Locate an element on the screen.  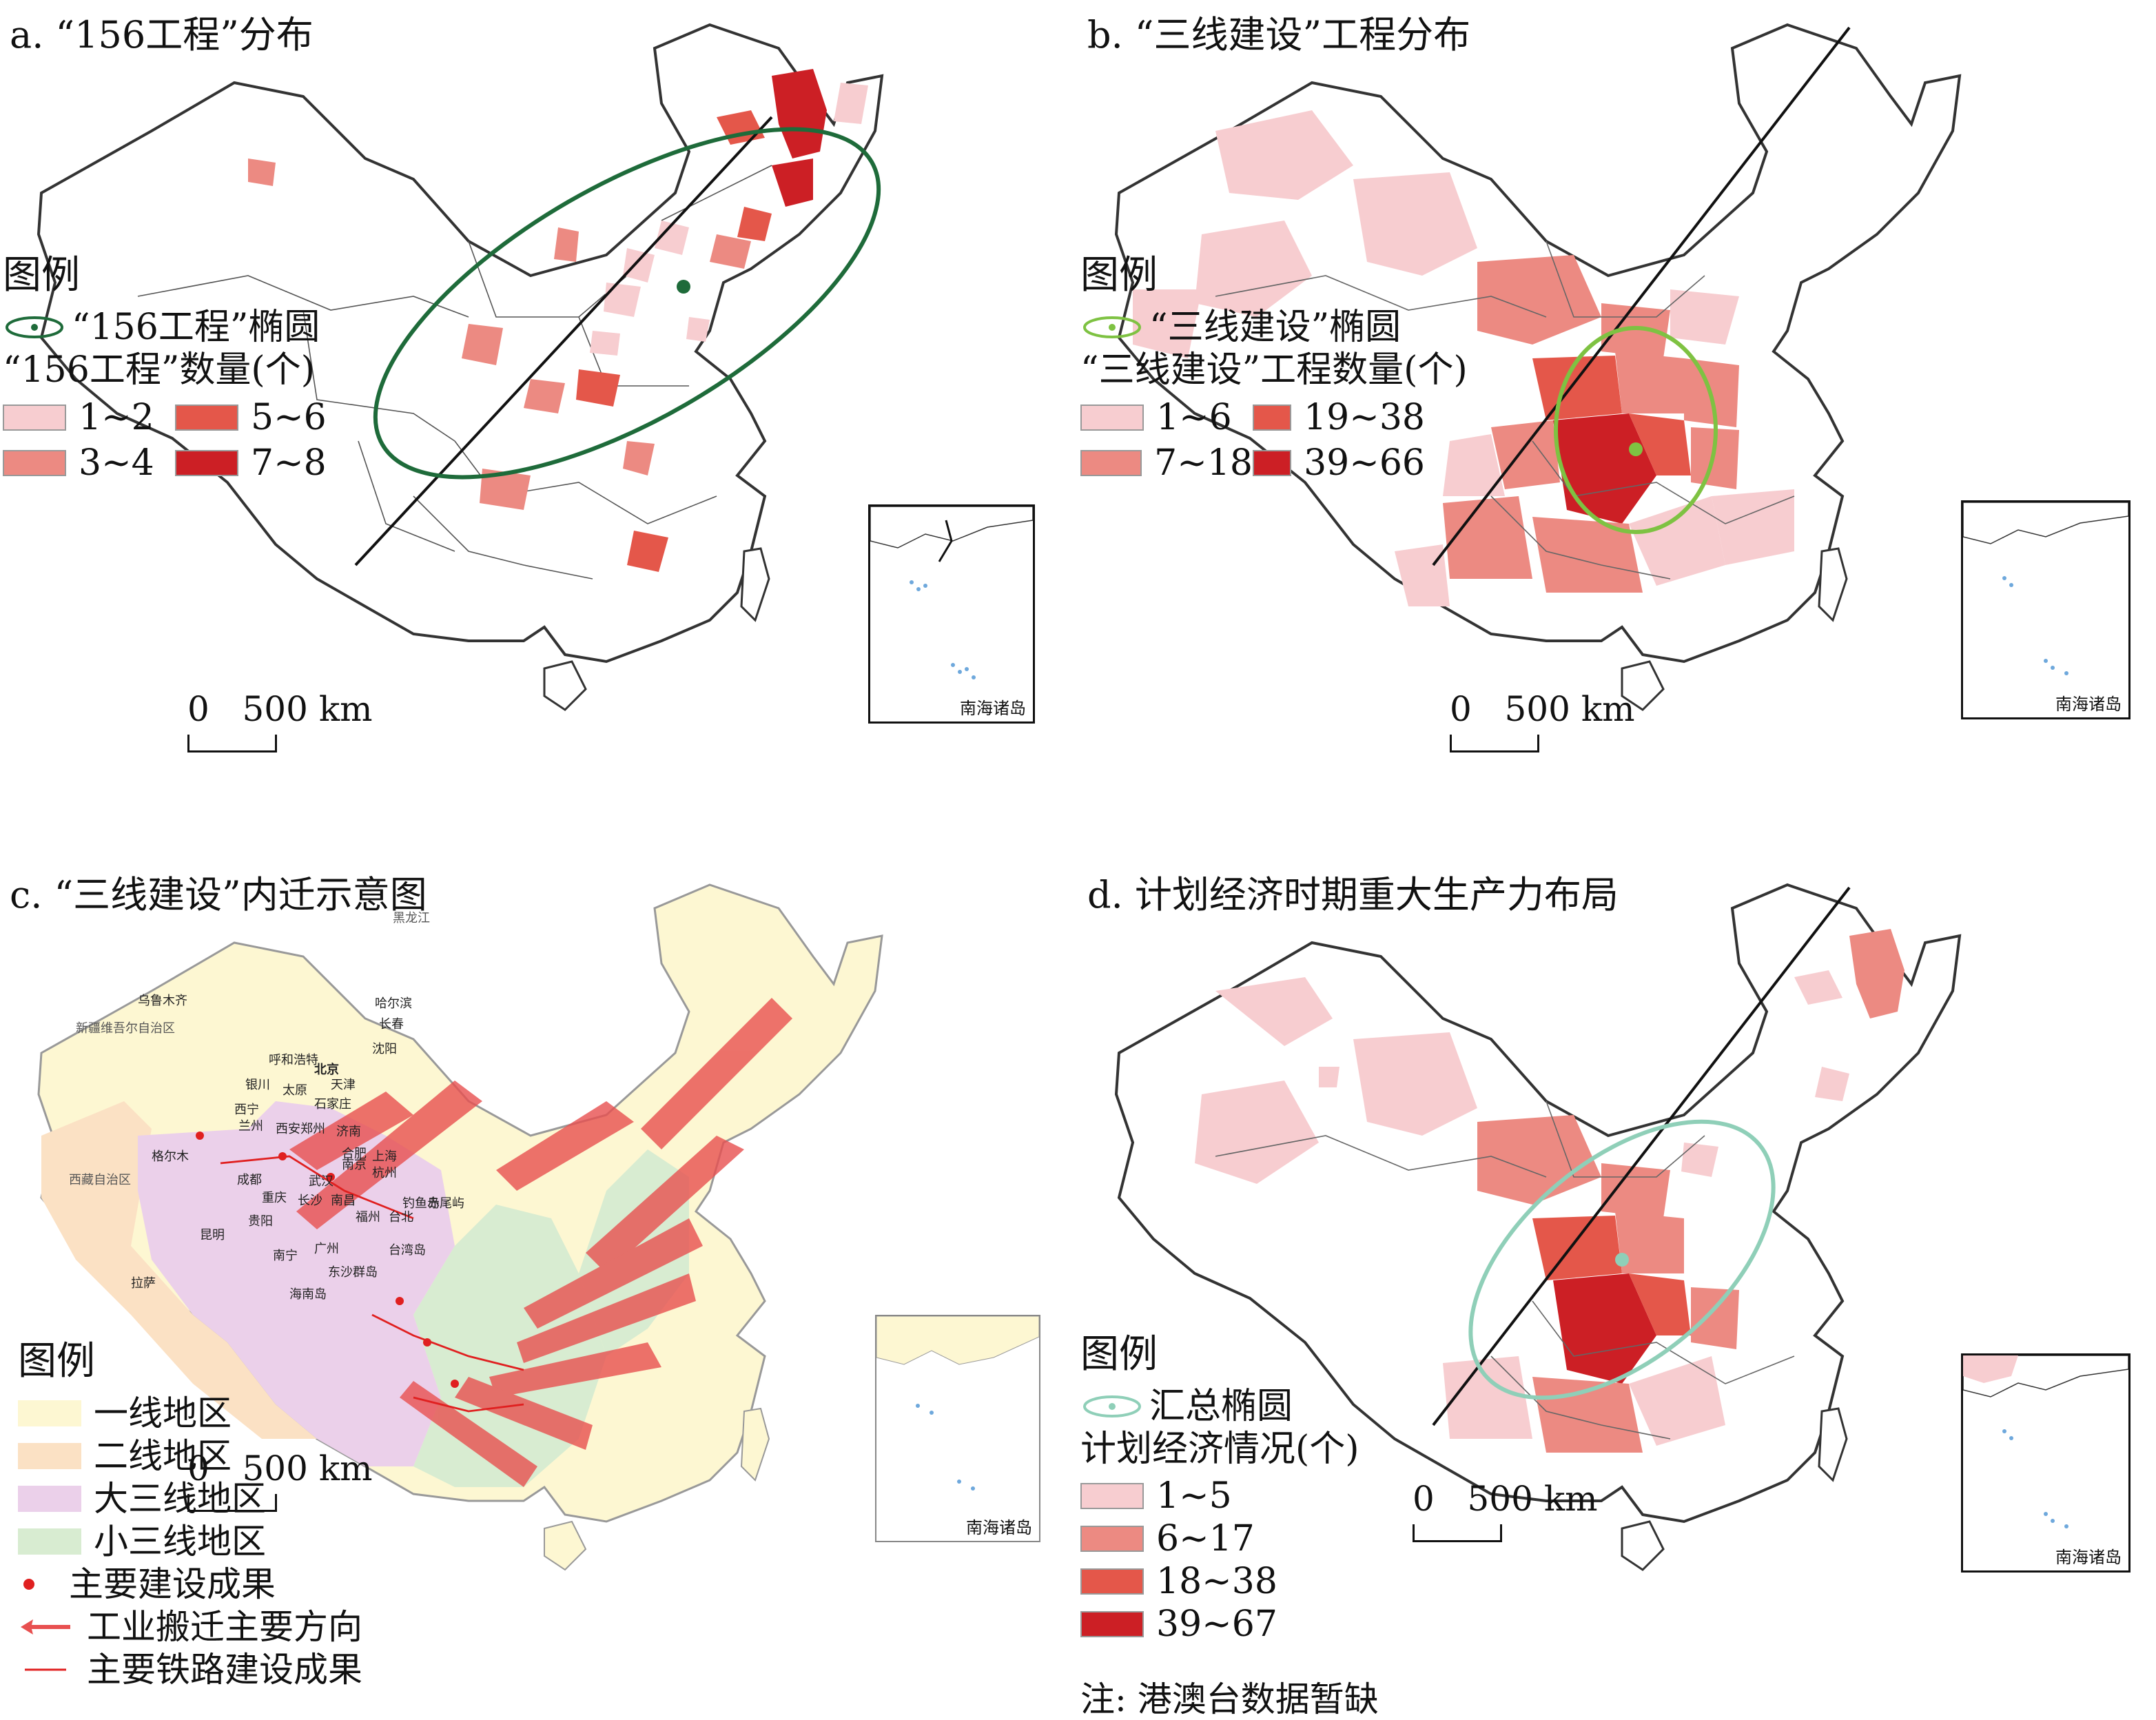
city-label: 石家庄 is located at coordinates (332, 1104).